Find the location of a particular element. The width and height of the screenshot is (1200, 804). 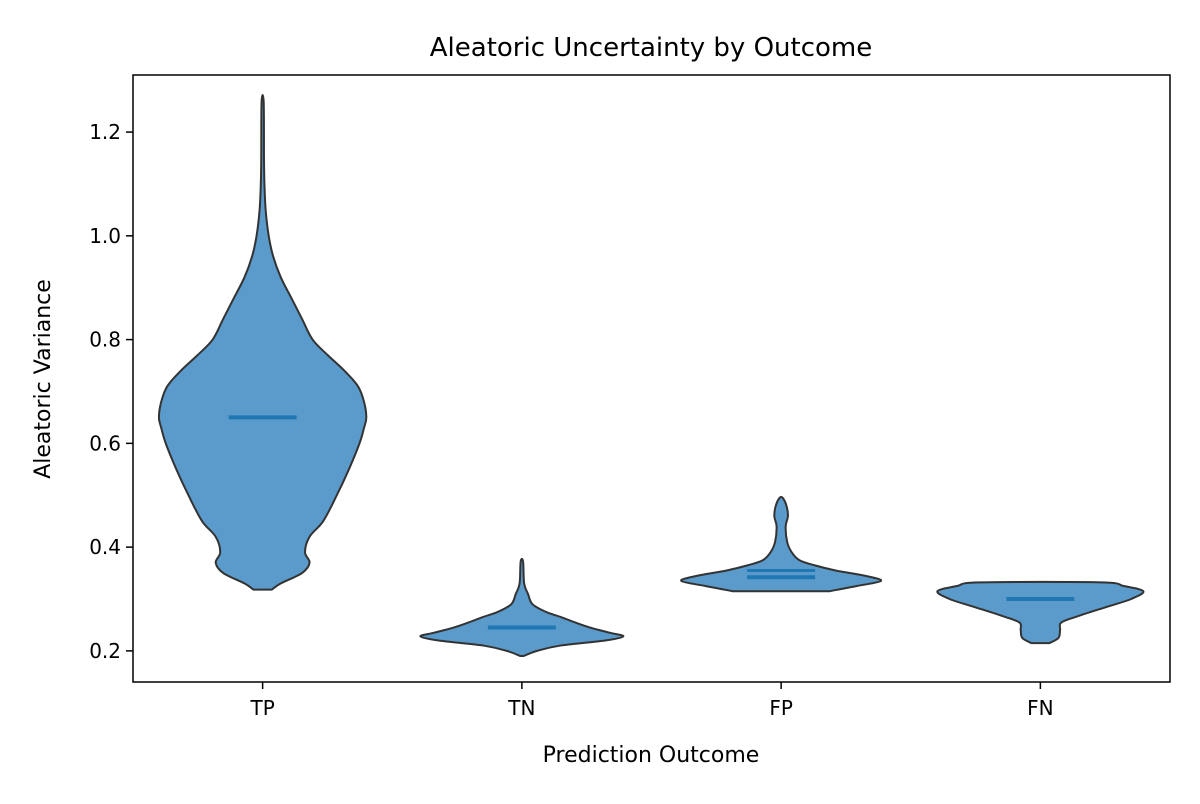

violin-tn is located at coordinates (522, 607).